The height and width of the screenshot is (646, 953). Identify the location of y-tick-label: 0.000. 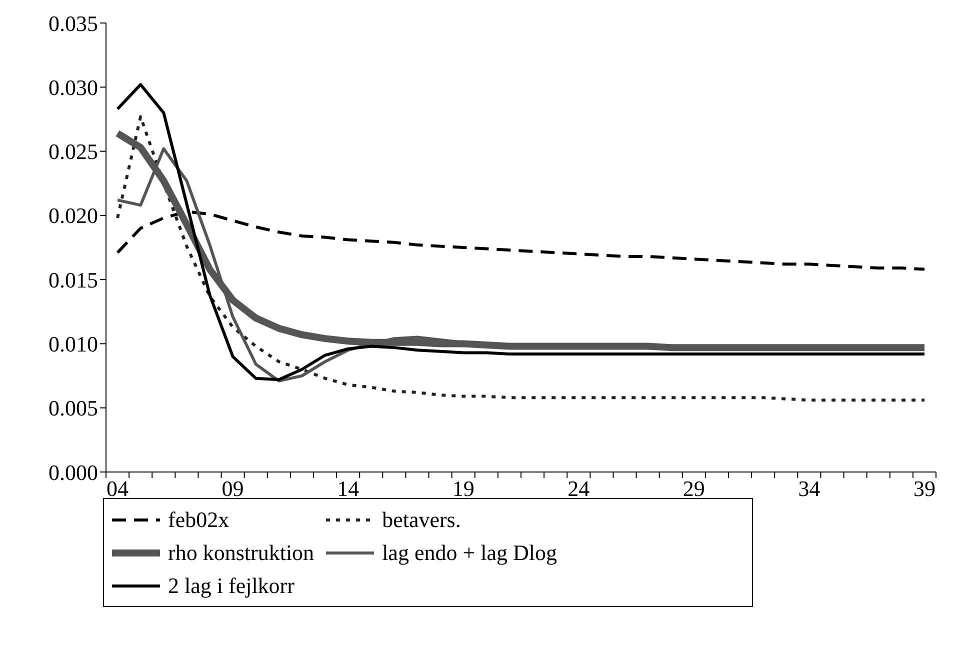
(73, 472).